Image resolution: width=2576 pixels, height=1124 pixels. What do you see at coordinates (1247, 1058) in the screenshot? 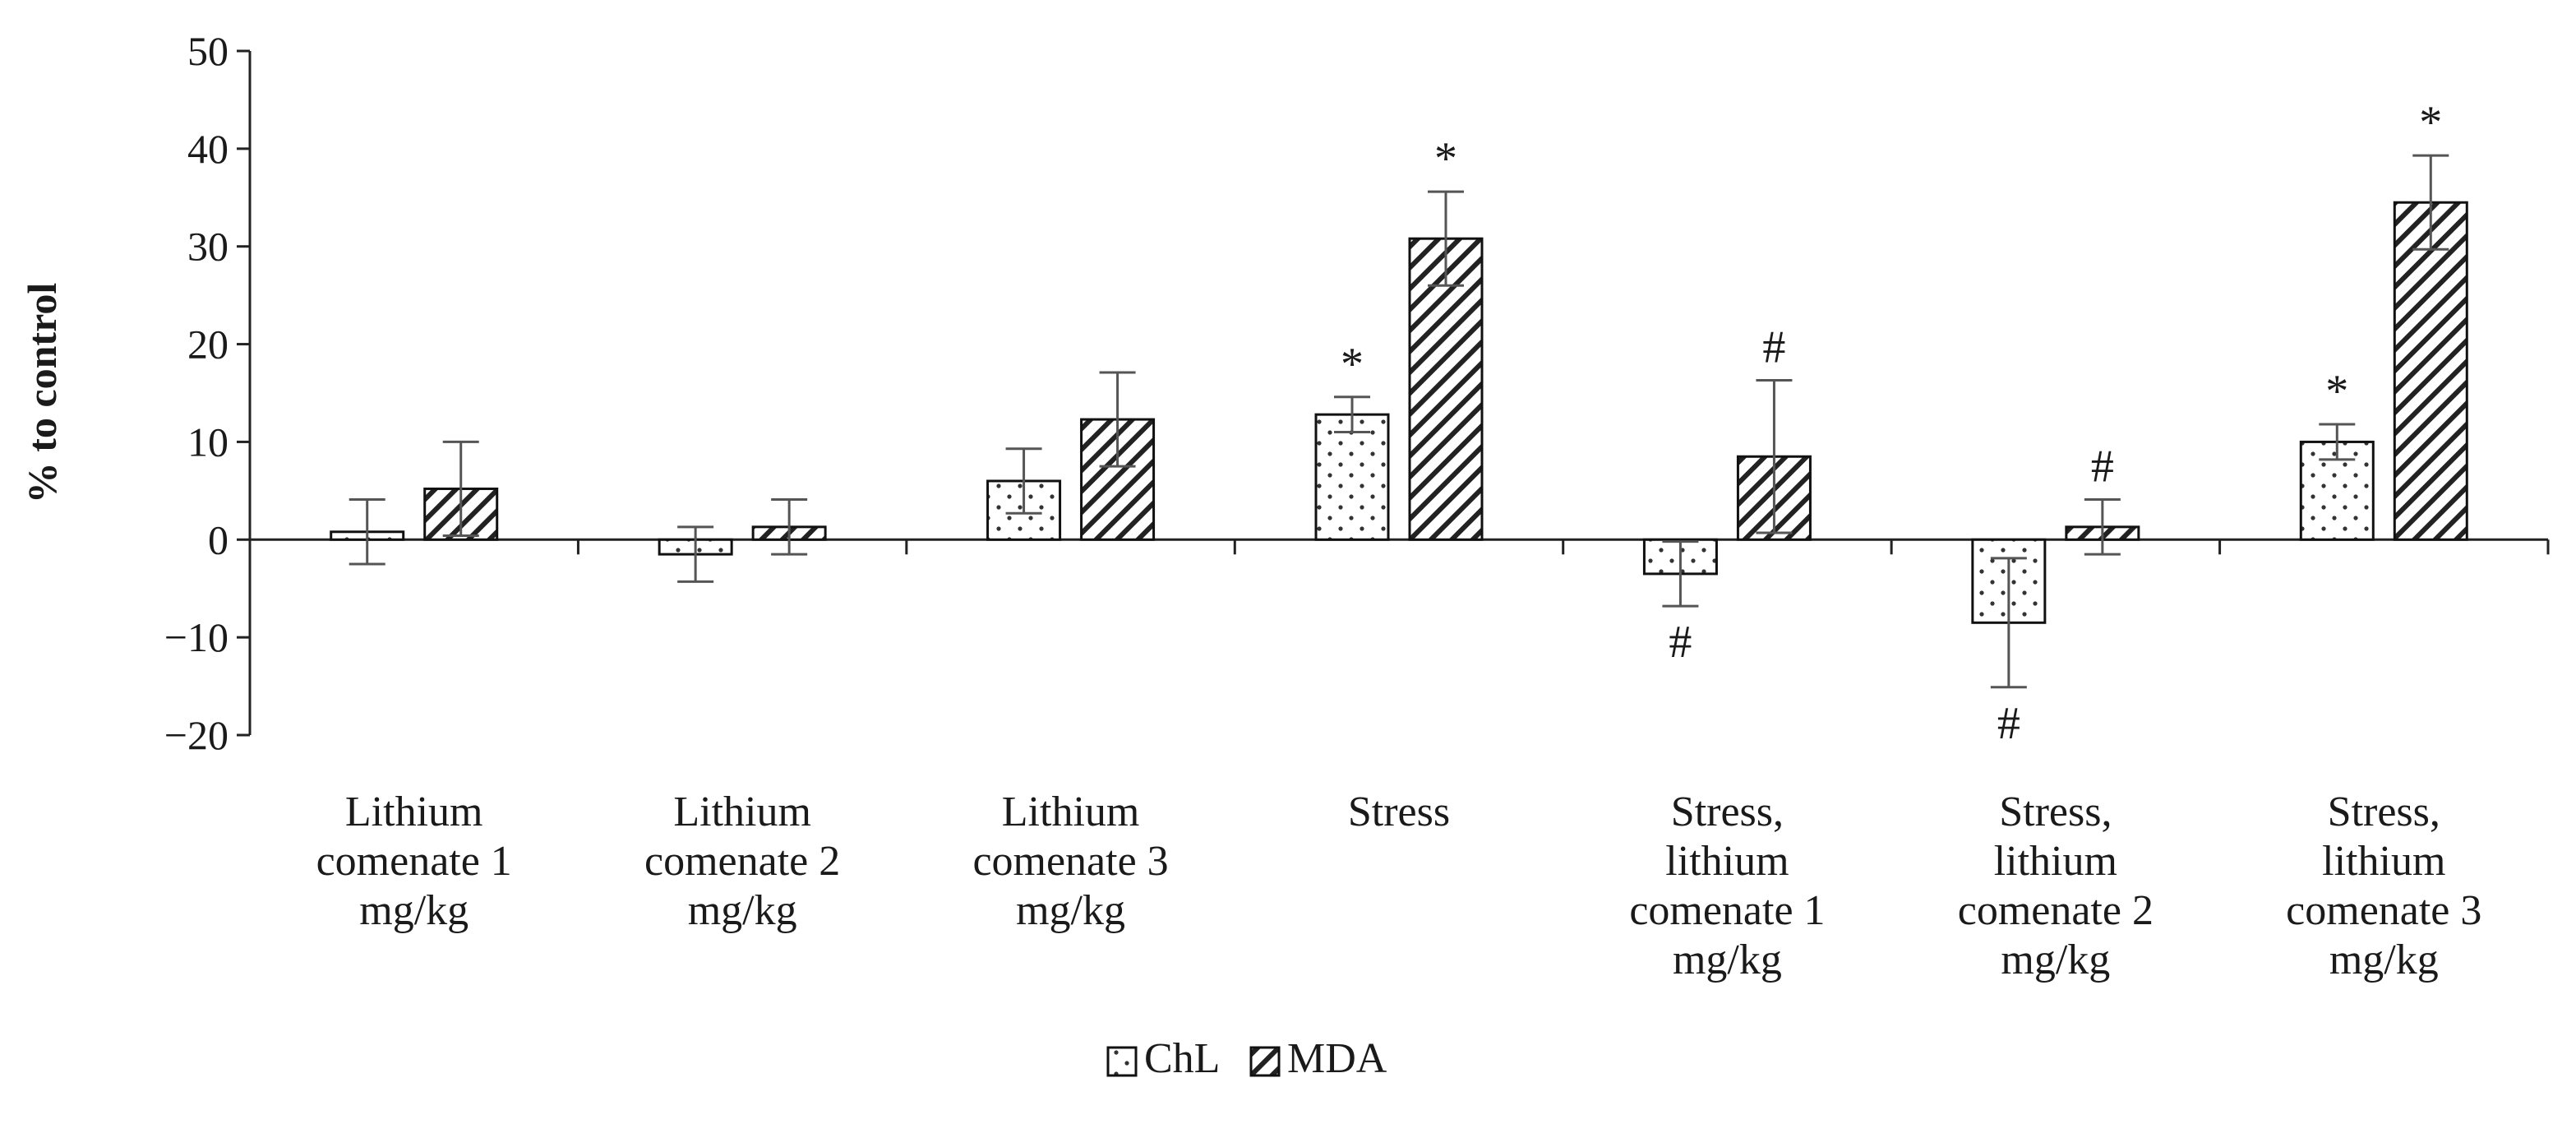
I see `legend: ChL MDA` at bounding box center [1247, 1058].